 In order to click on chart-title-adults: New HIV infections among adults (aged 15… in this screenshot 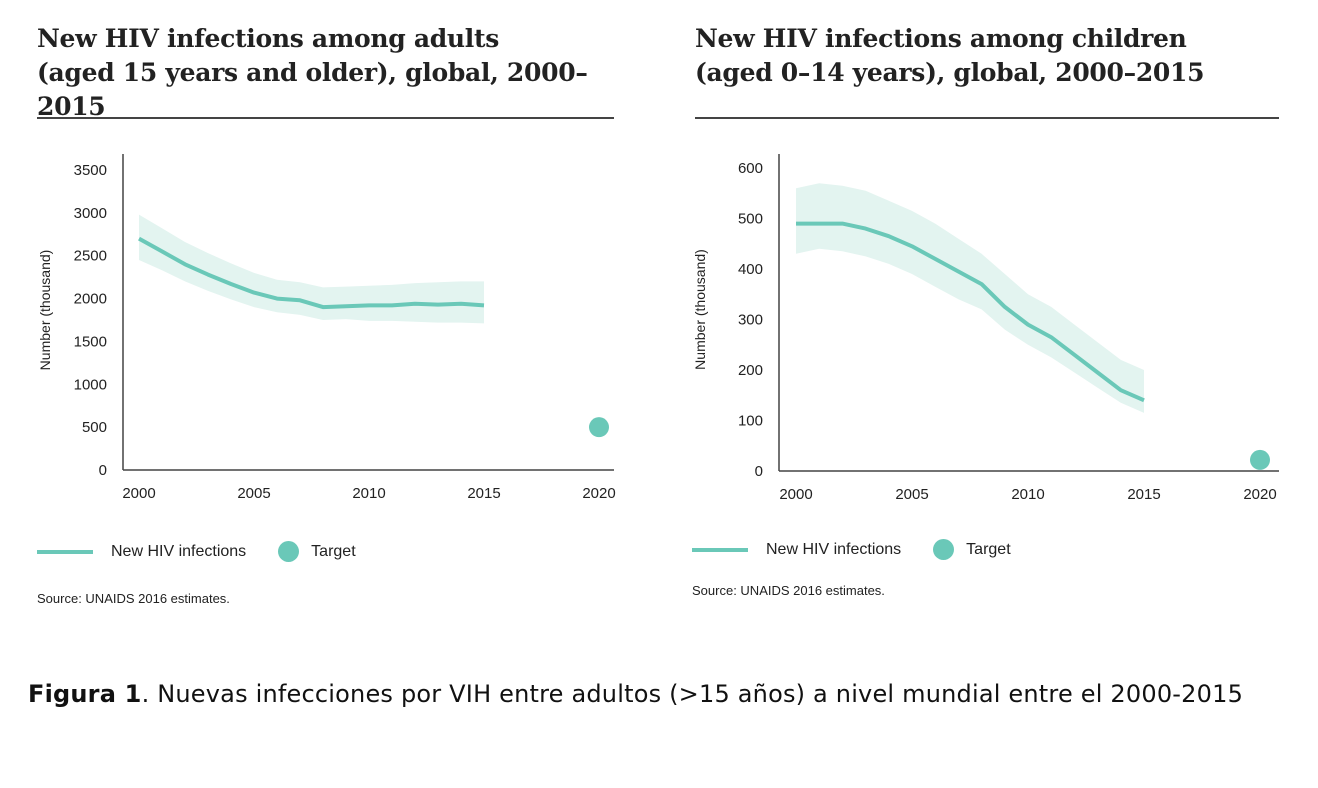, I will do `click(338, 73)`.